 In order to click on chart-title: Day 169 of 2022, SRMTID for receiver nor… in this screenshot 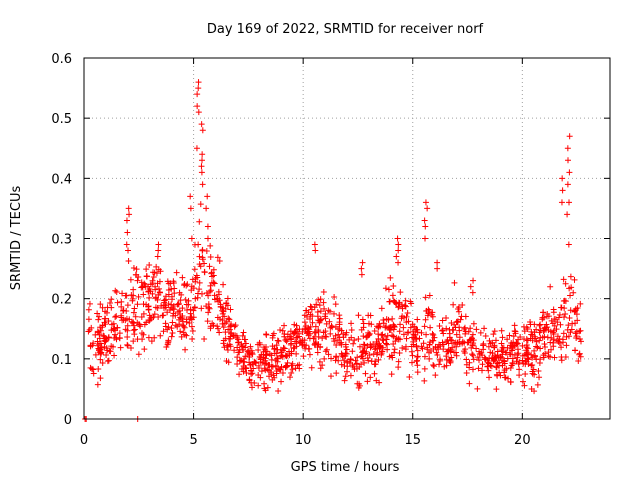, I will do `click(345, 29)`.